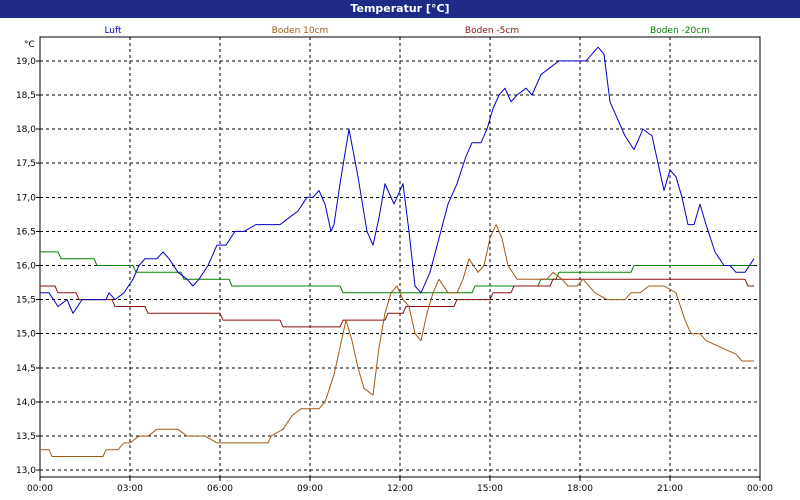 The height and width of the screenshot is (500, 800). What do you see at coordinates (26, 164) in the screenshot?
I see `y-tick-label: 17,5` at bounding box center [26, 164].